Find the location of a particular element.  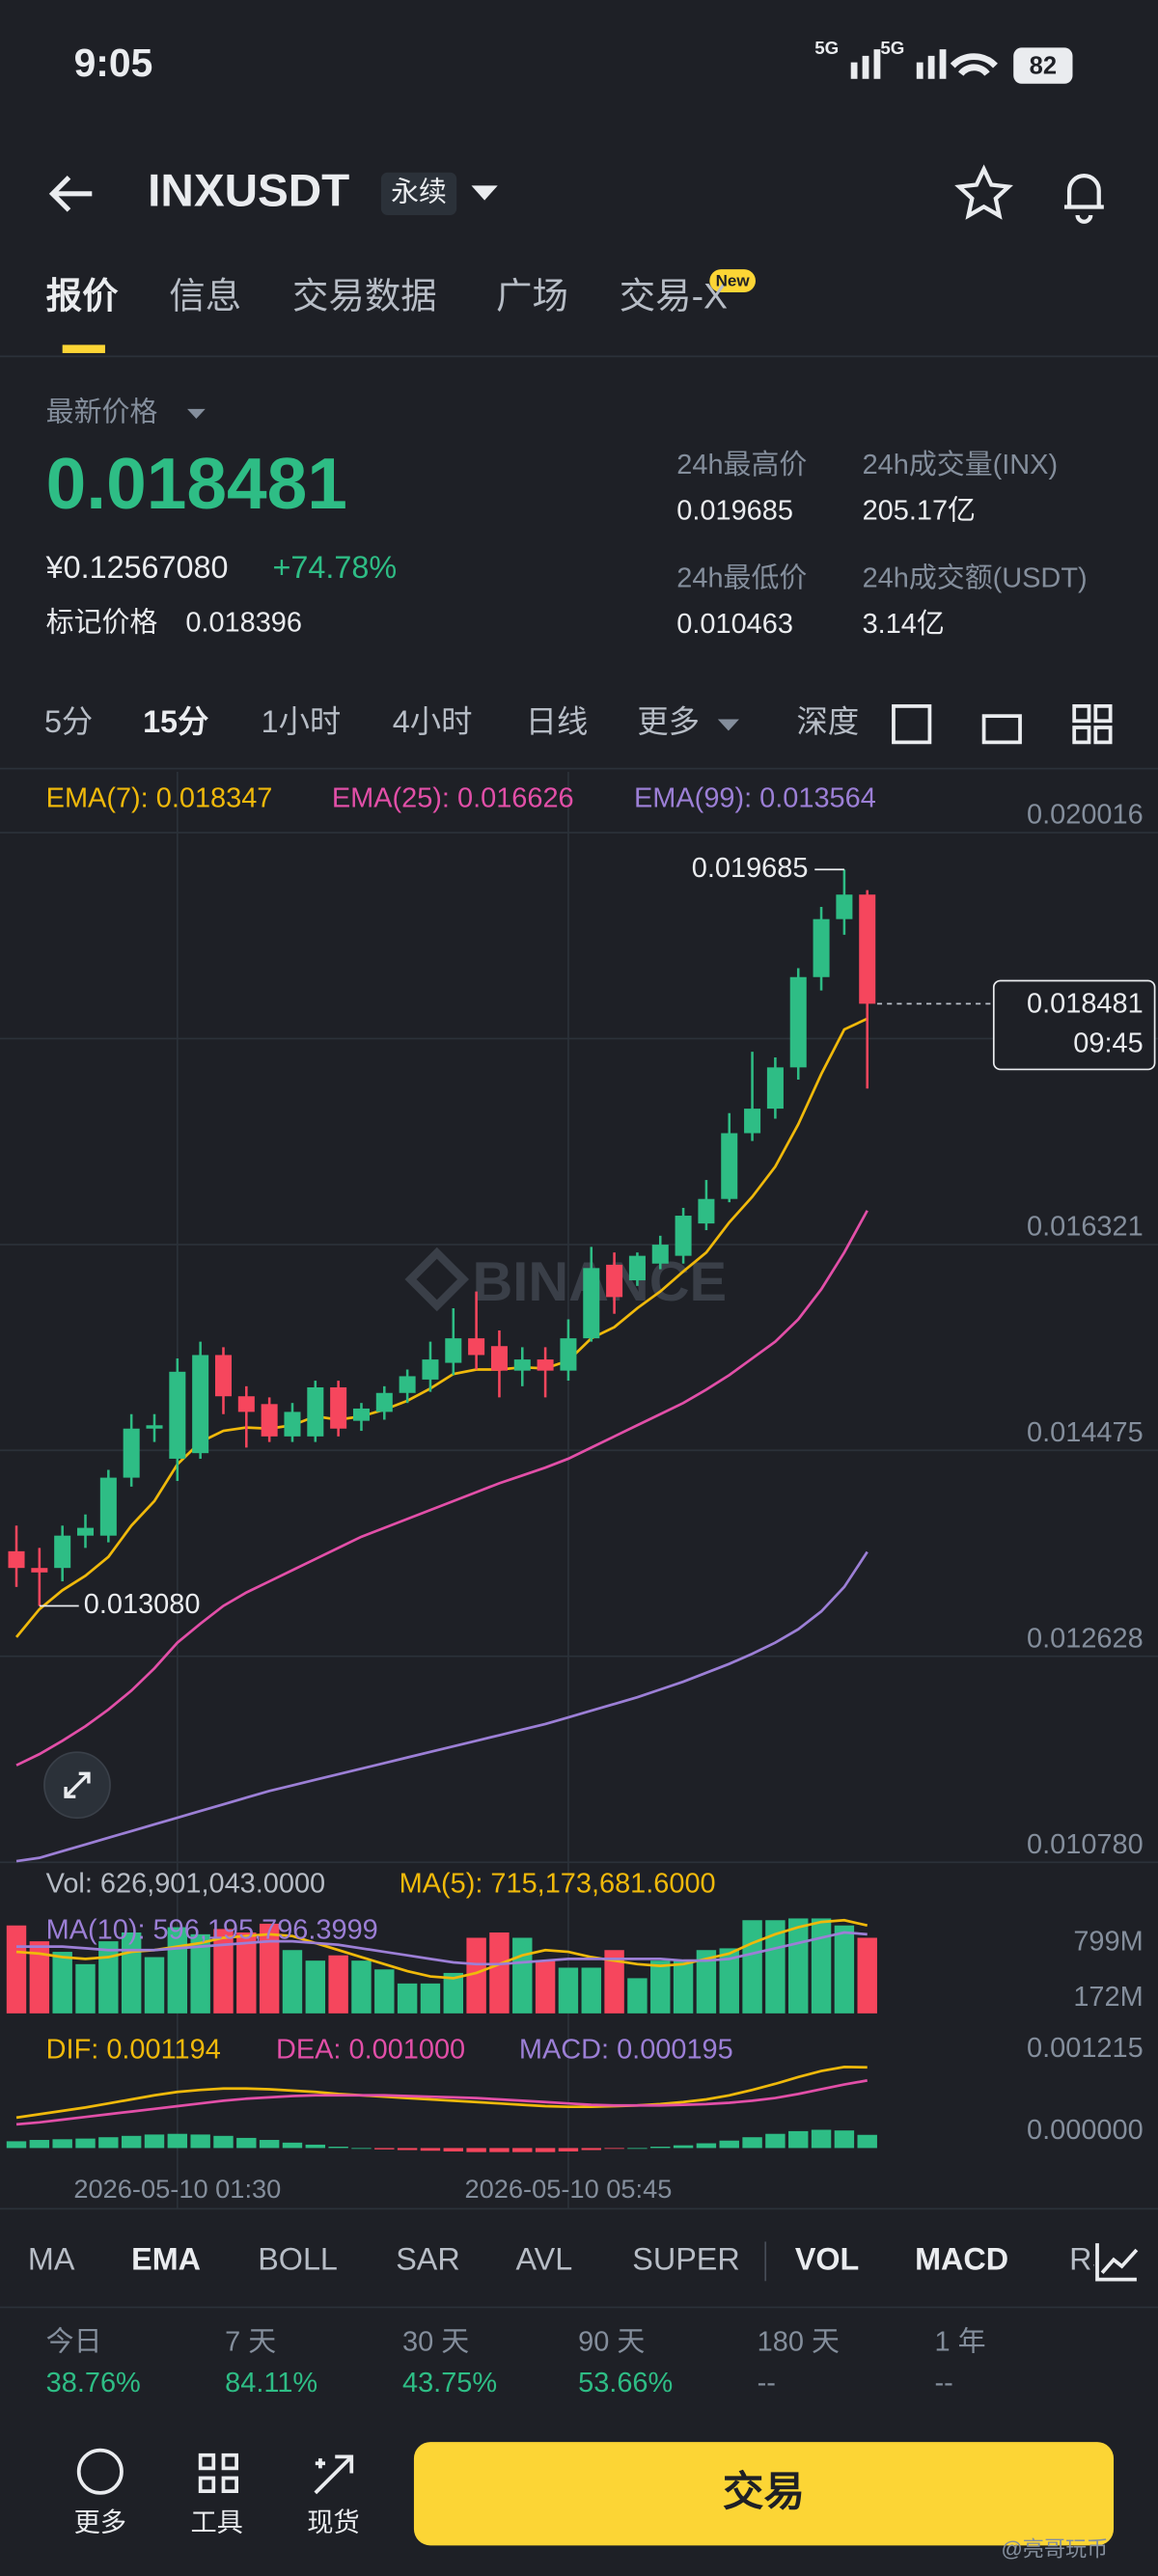

tools-icon is located at coordinates (218, 2474).